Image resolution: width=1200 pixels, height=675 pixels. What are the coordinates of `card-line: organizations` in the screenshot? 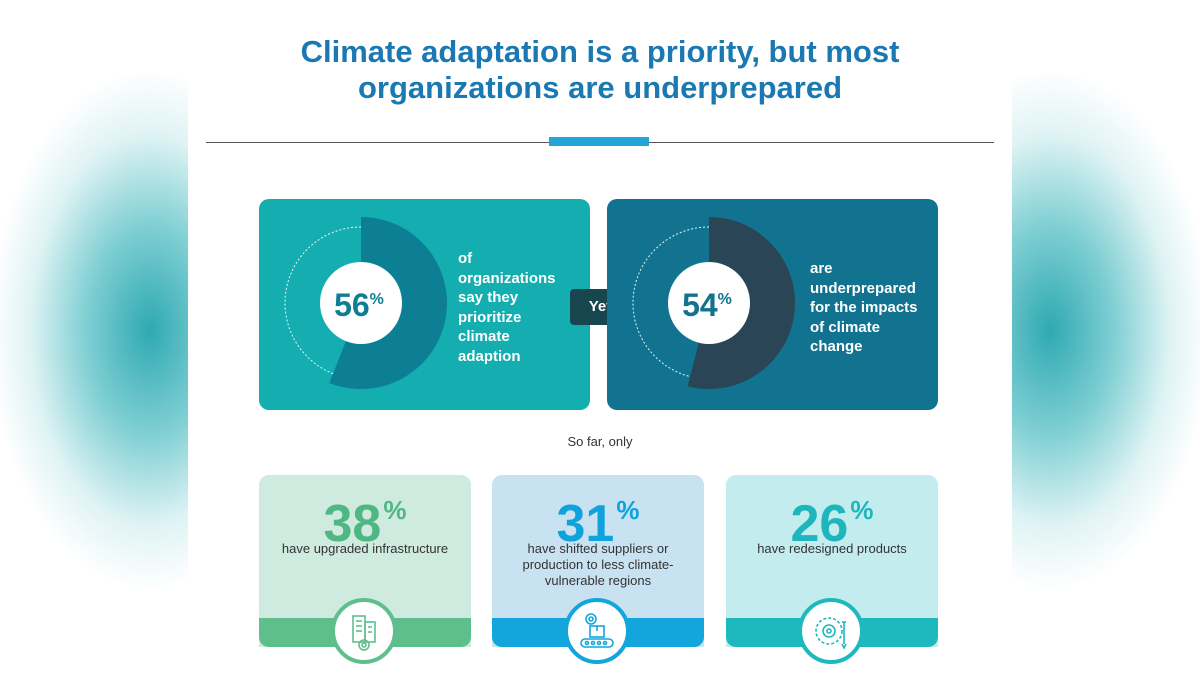 It's located at (507, 278).